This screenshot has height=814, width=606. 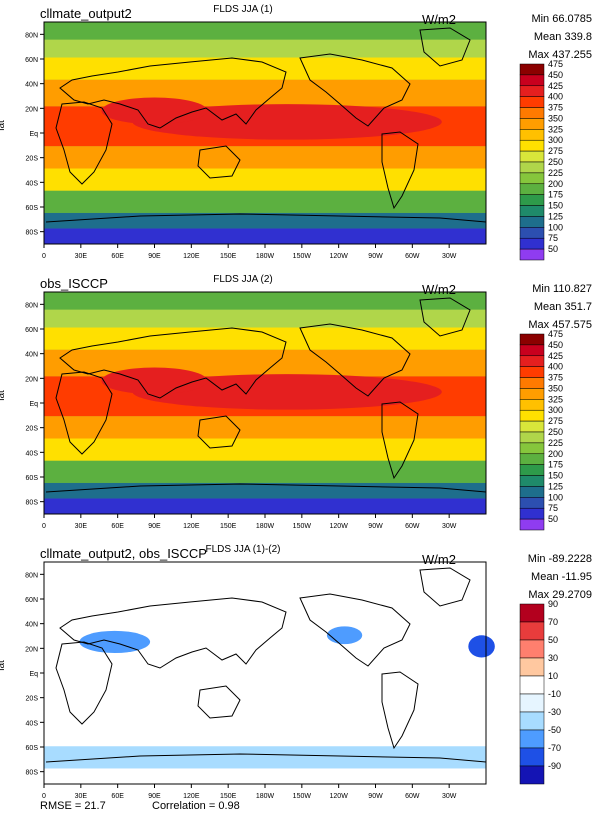 What do you see at coordinates (33, 674) in the screenshot?
I see `y-tick-label: Eq` at bounding box center [33, 674].